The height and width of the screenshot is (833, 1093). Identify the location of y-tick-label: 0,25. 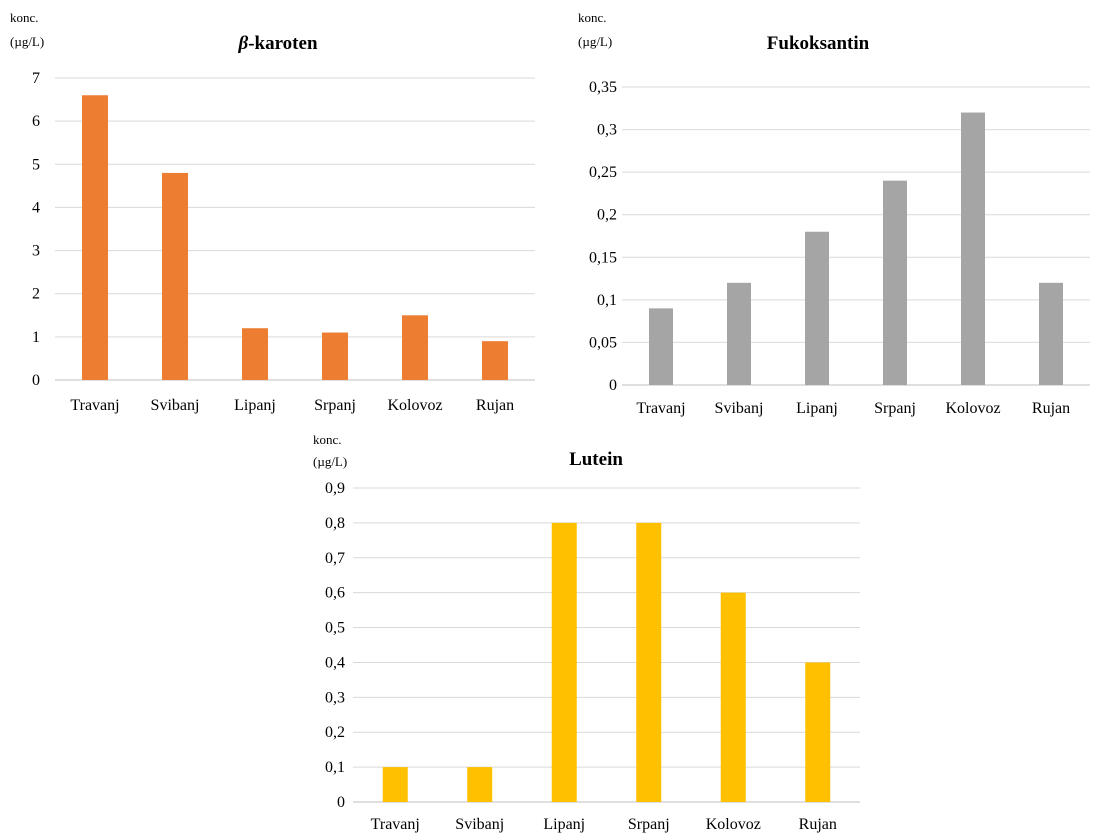
(603, 172).